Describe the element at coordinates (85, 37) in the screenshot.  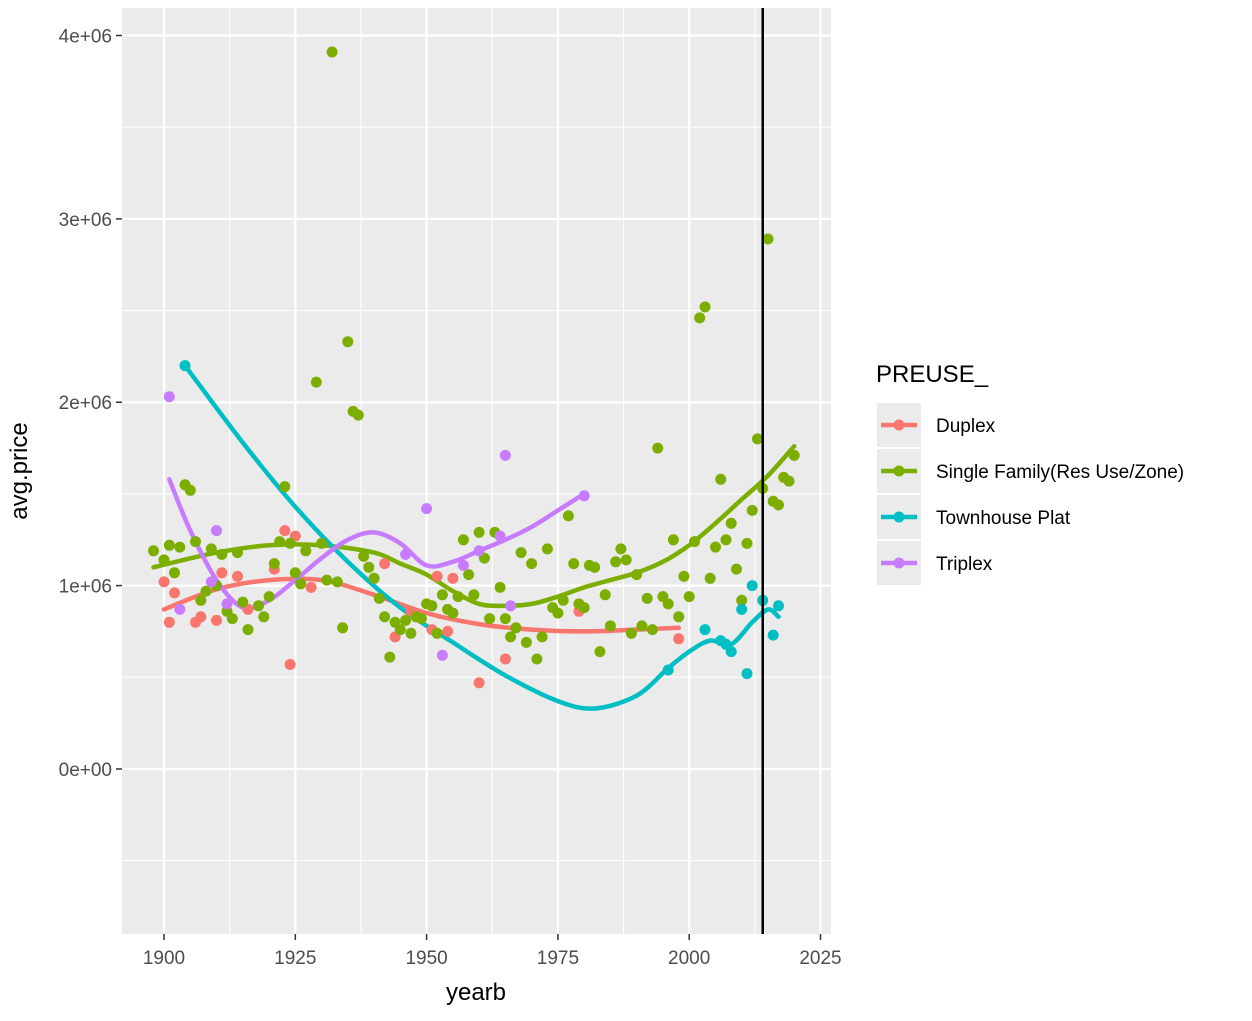
I see `y-tick-label: 4e+06` at that location.